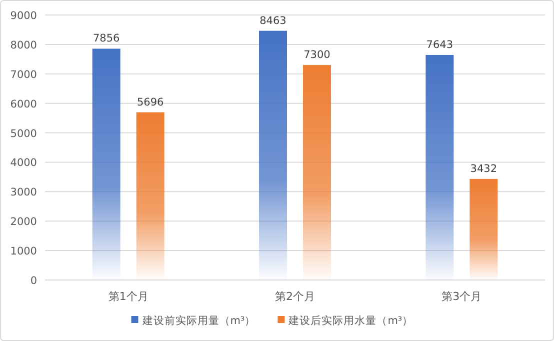 The image size is (554, 341). I want to click on data-label: 7300, so click(317, 55).